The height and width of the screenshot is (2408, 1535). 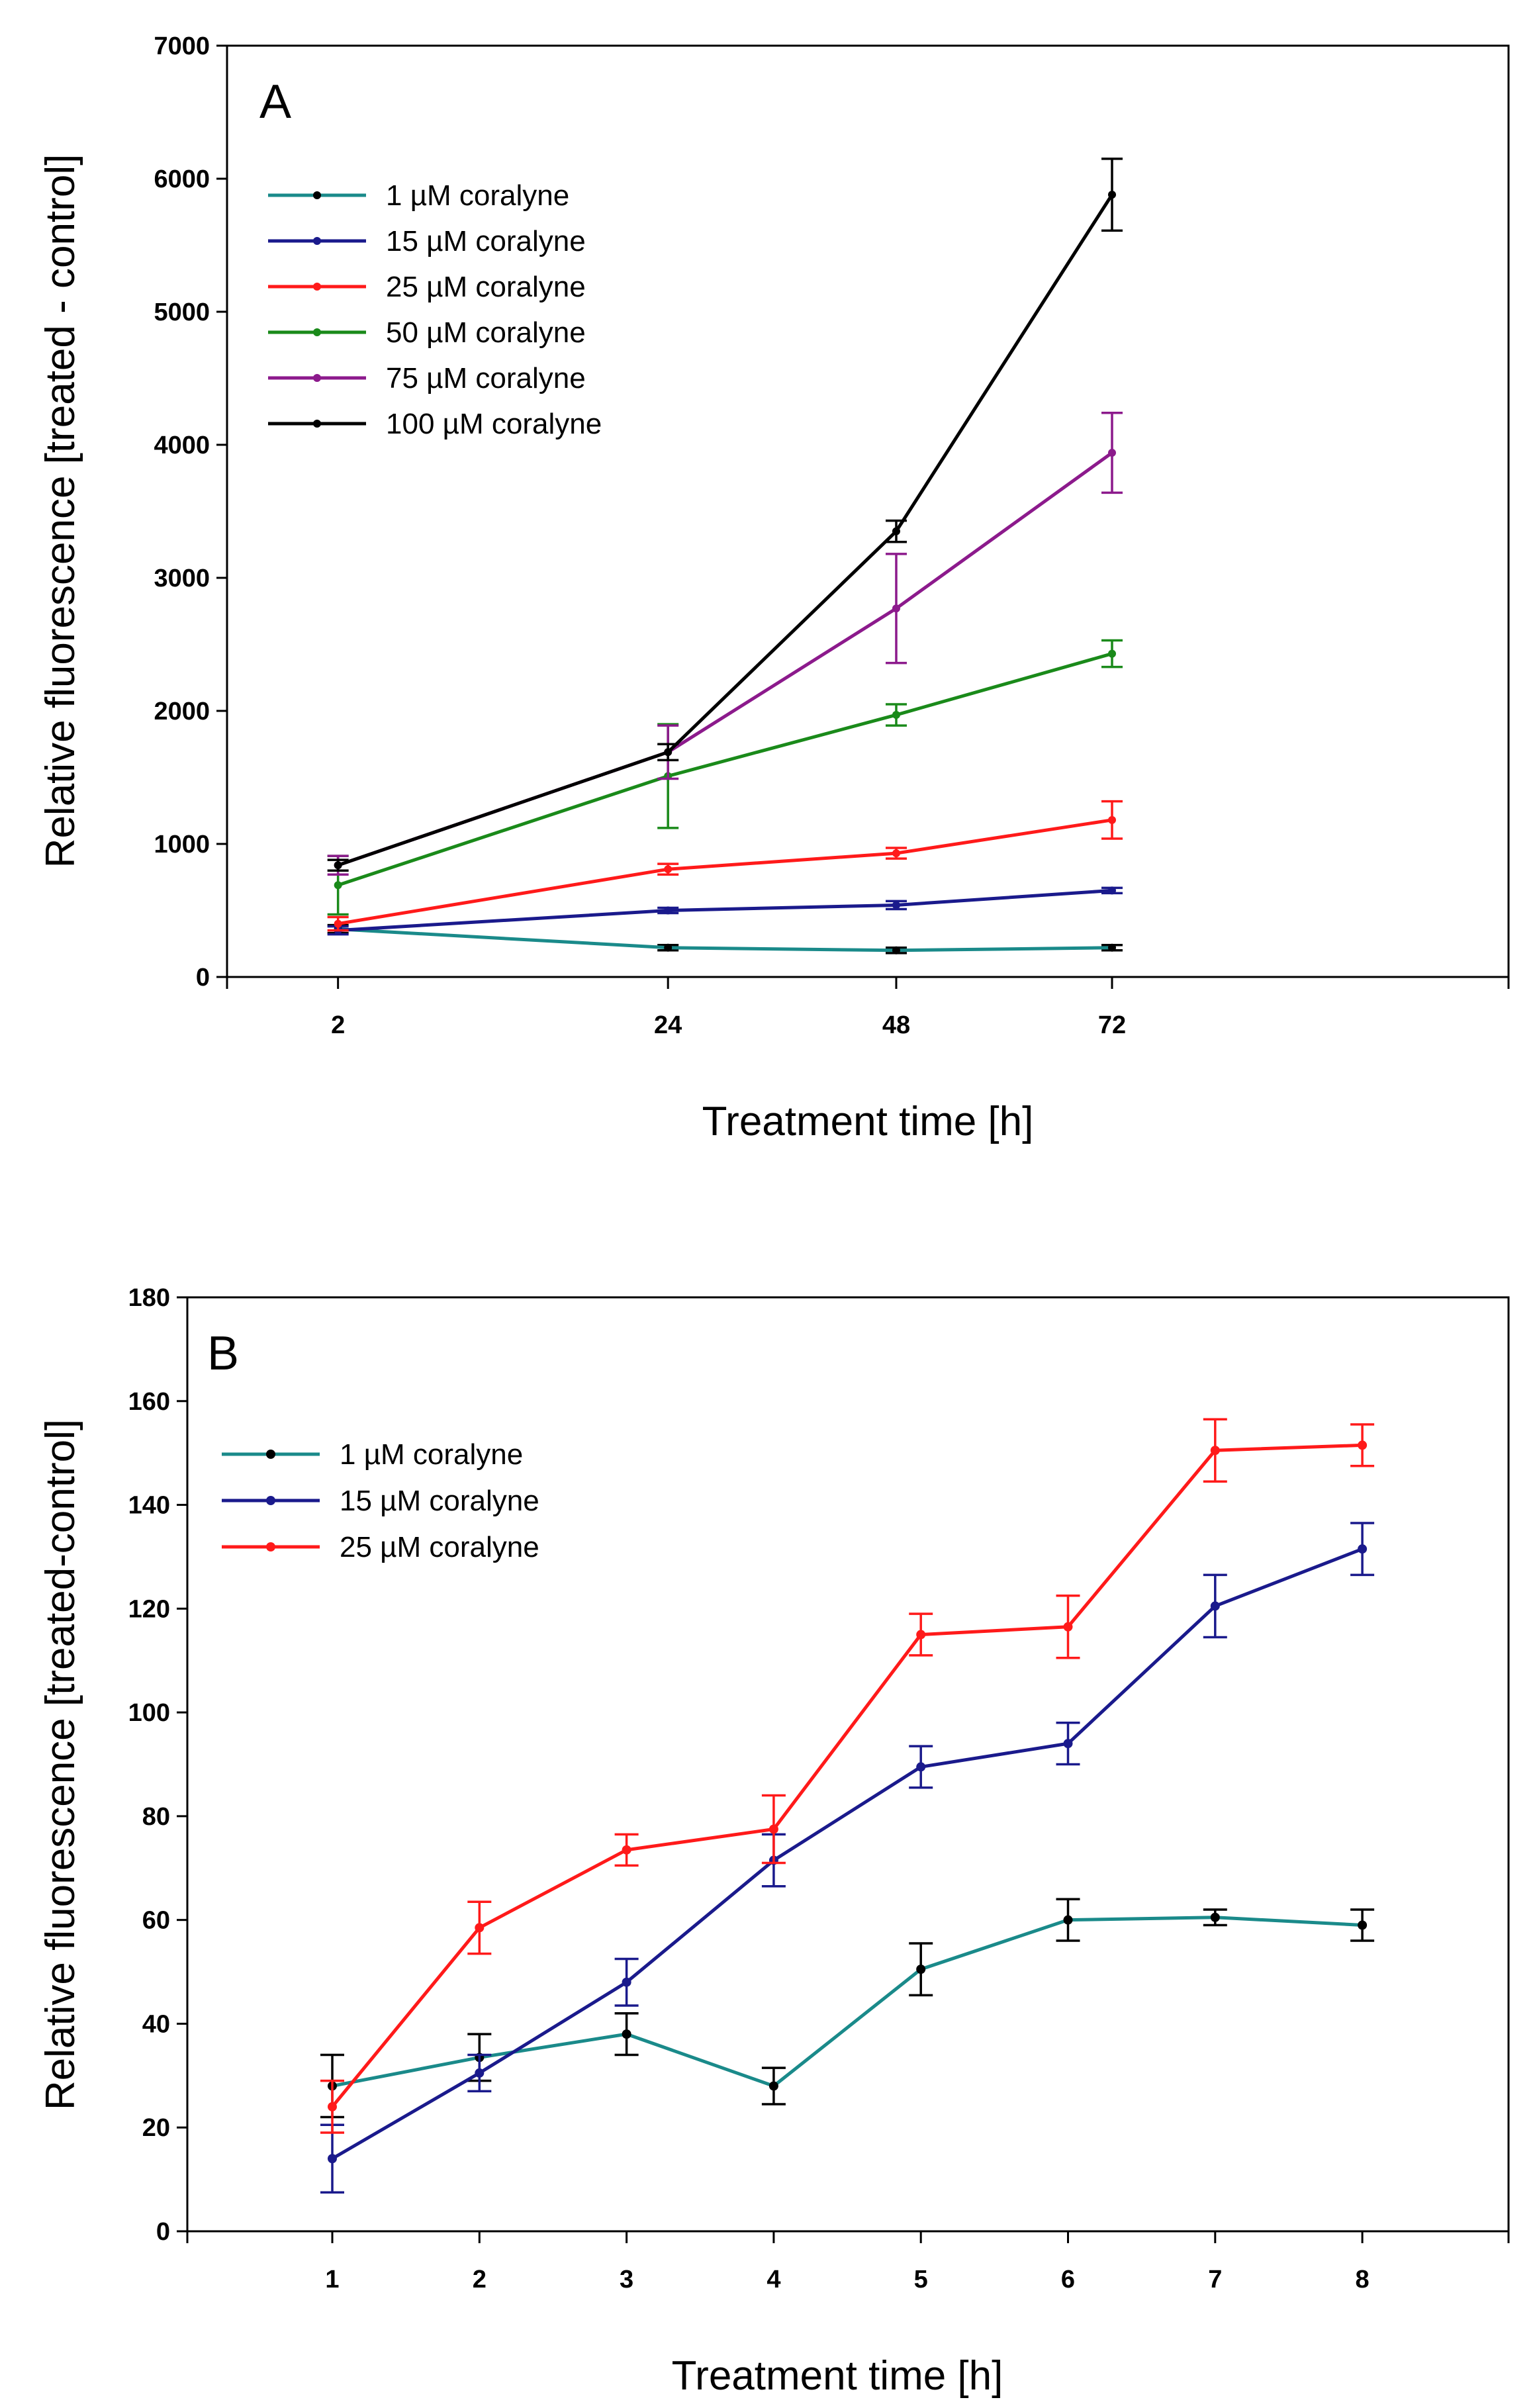 I want to click on legend-5-marker, so click(x=317, y=424).